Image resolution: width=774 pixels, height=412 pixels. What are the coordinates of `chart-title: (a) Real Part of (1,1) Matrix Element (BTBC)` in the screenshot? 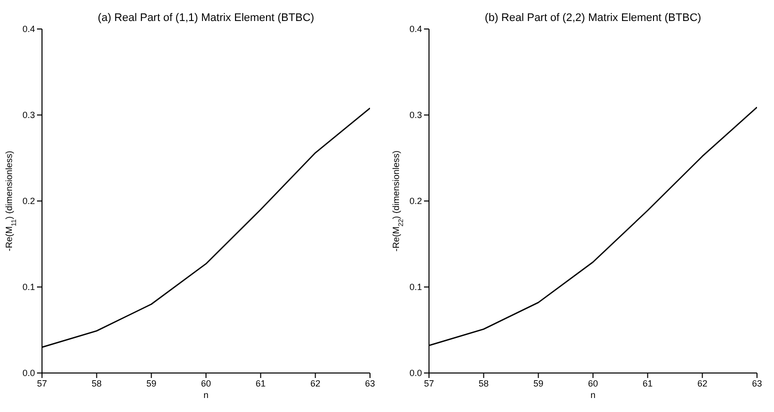 It's located at (206, 18).